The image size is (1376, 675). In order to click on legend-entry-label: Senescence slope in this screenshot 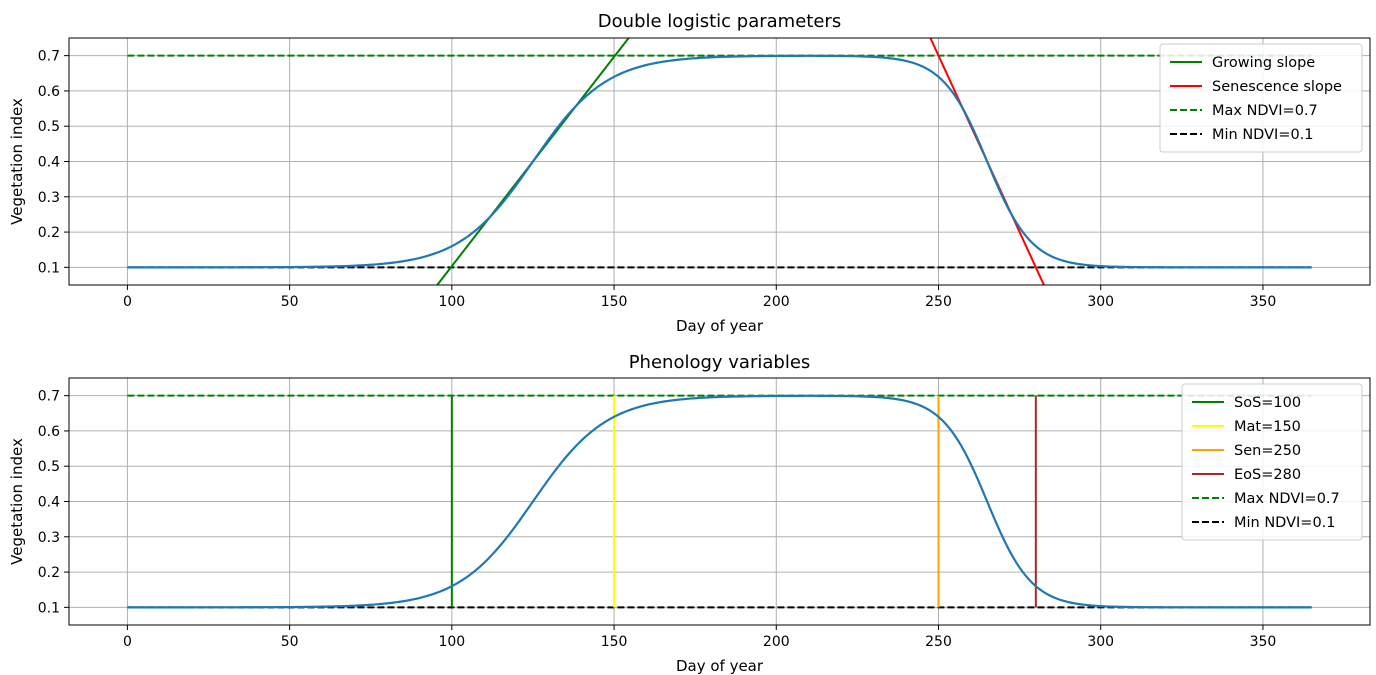, I will do `click(1277, 87)`.